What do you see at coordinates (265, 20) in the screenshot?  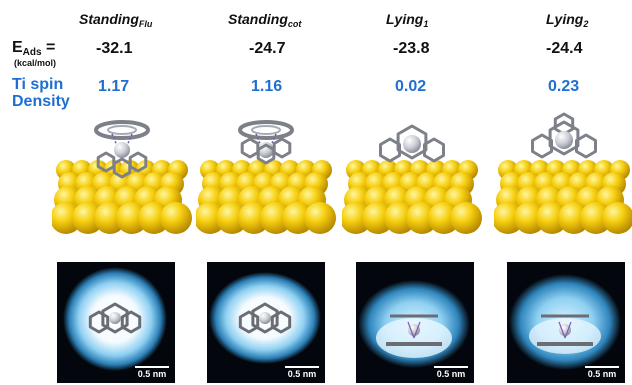 I see `column-title-standing-cot: Standingcot` at bounding box center [265, 20].